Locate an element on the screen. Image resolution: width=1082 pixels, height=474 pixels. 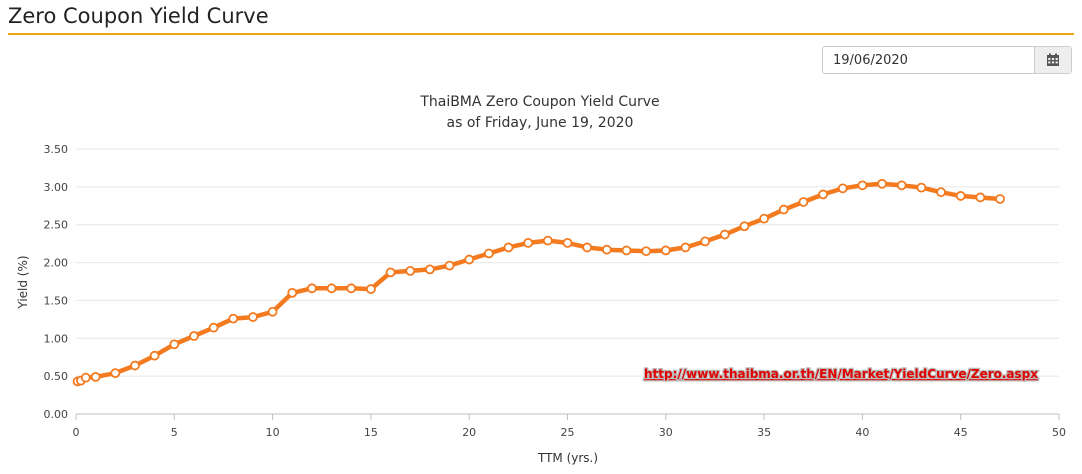
x-tick-label: 0 is located at coordinates (76, 432).